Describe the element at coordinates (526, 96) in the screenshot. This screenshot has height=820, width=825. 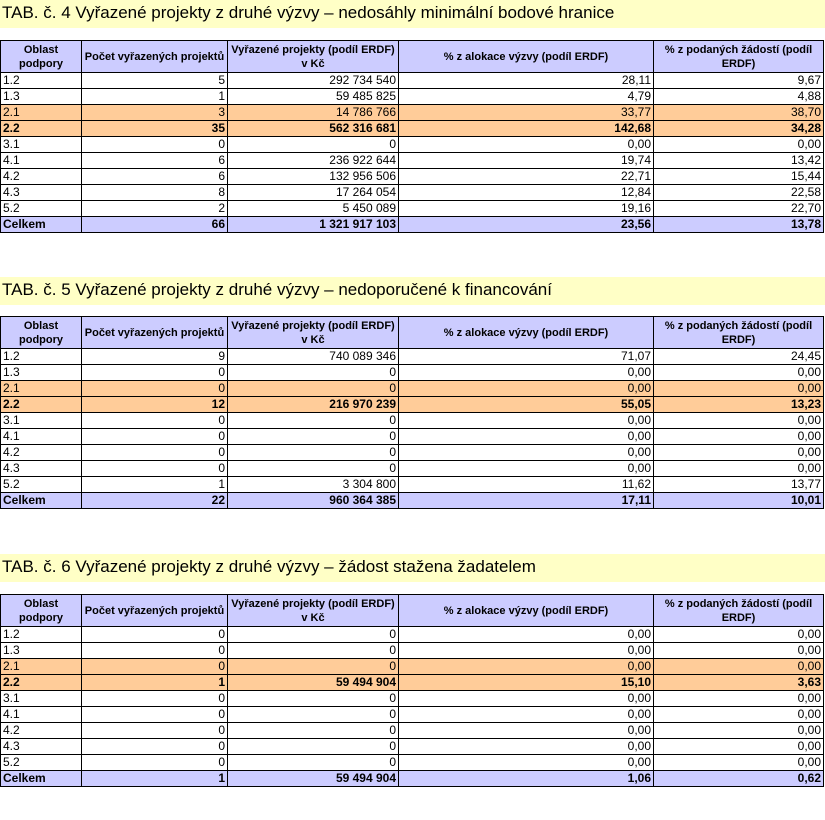
I see `table-cell: 4,79` at that location.